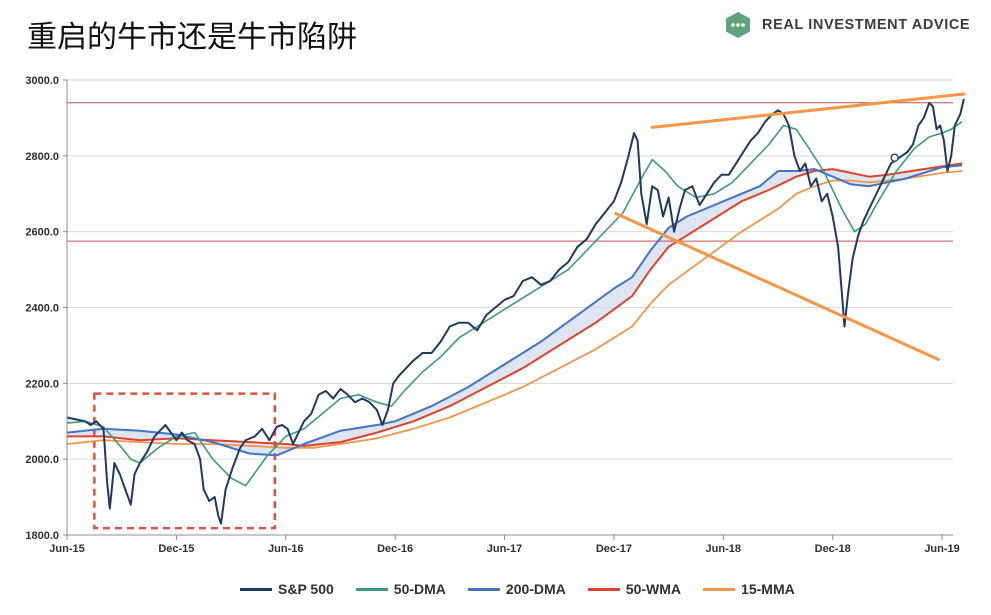 This screenshot has width=991, height=615. Describe the element at coordinates (176, 549) in the screenshot. I see `x-tick-label: Dec-15` at that location.